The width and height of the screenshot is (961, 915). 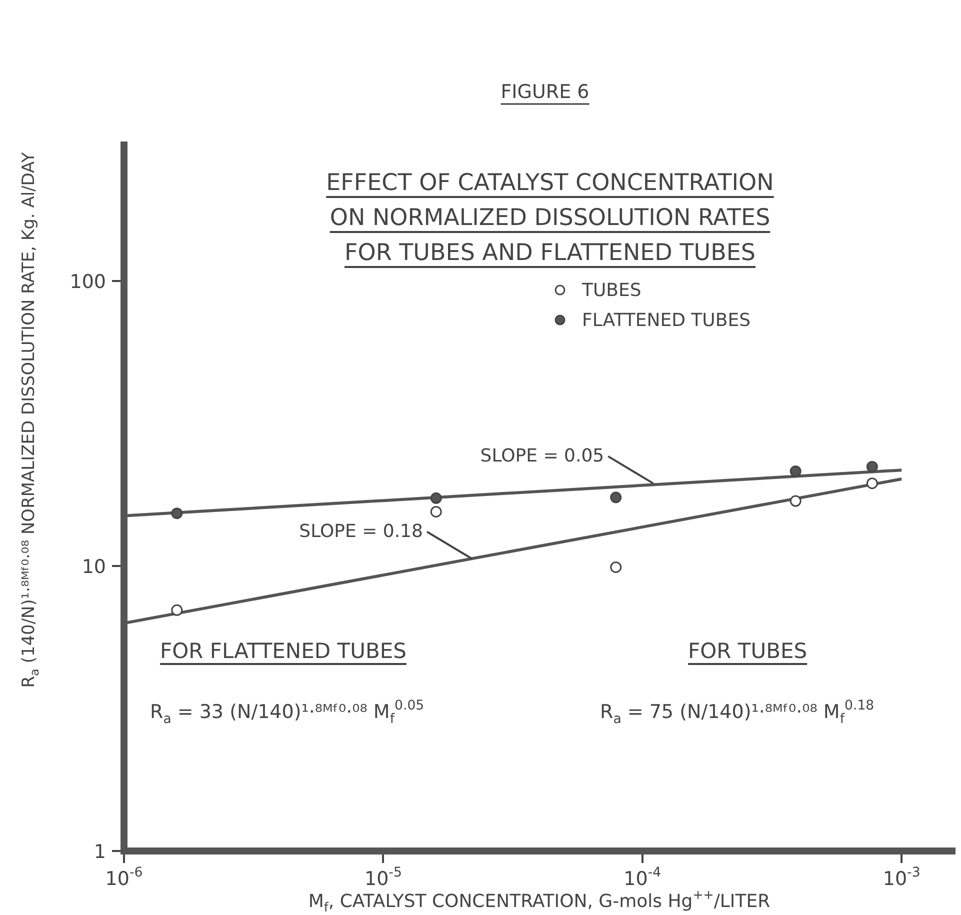 I want to click on legend-label: FLATTENED TUBES, so click(x=666, y=320).